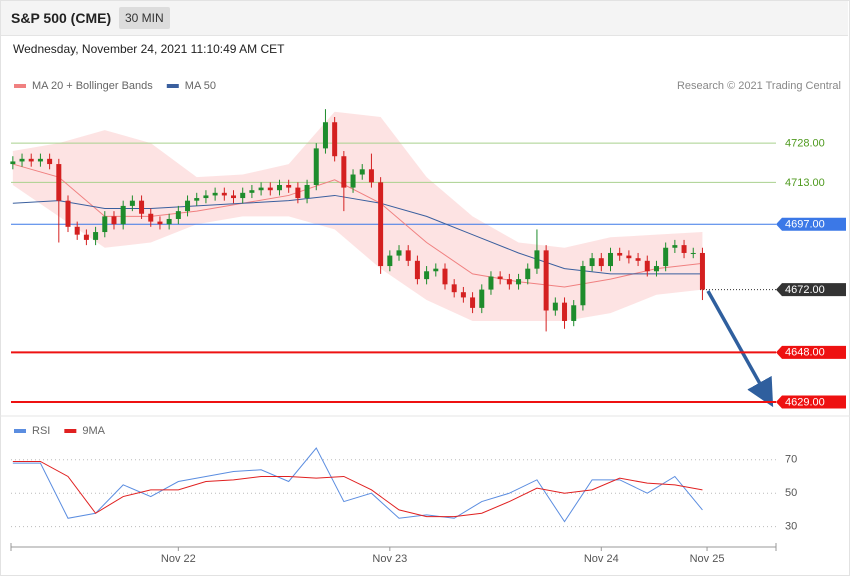  Describe the element at coordinates (92, 86) in the screenshot. I see `legend-label: MA 20 + Bollinger Bands` at that location.